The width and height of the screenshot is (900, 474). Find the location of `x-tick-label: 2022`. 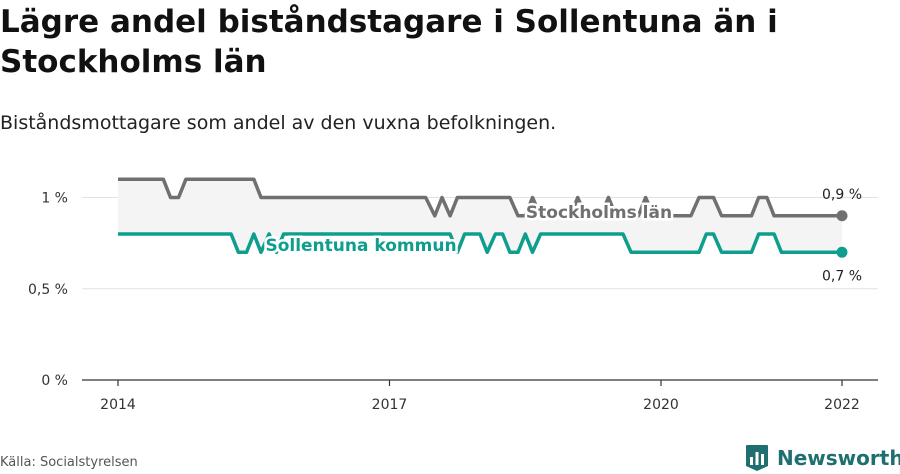

x-tick-label: 2022 is located at coordinates (842, 405).